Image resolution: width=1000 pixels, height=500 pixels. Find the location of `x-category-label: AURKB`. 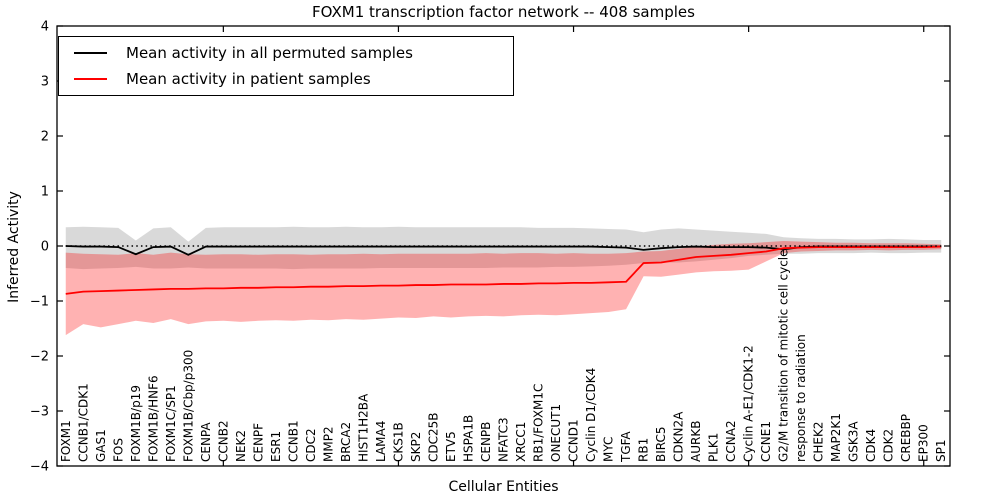

x-category-label: AURKB is located at coordinates (696, 441).